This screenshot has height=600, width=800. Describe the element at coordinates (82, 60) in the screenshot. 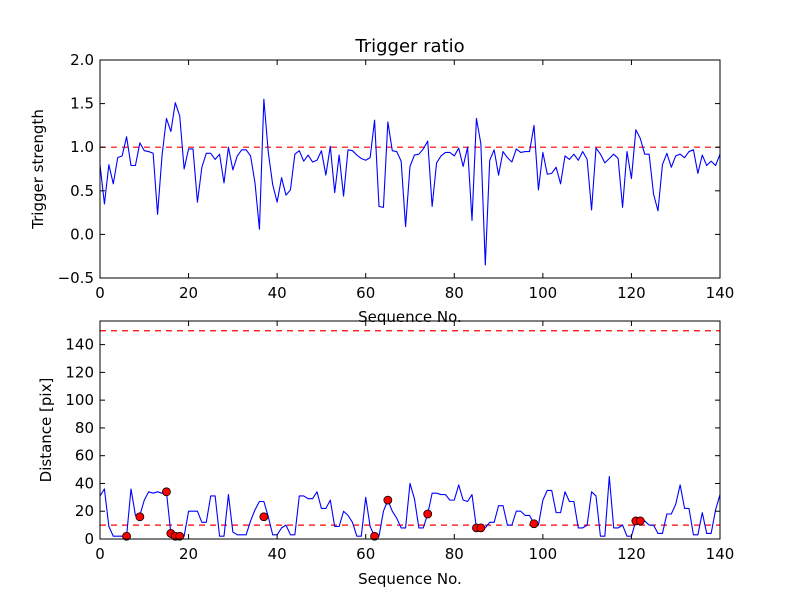

I see `y-tick-label: 2.0` at that location.